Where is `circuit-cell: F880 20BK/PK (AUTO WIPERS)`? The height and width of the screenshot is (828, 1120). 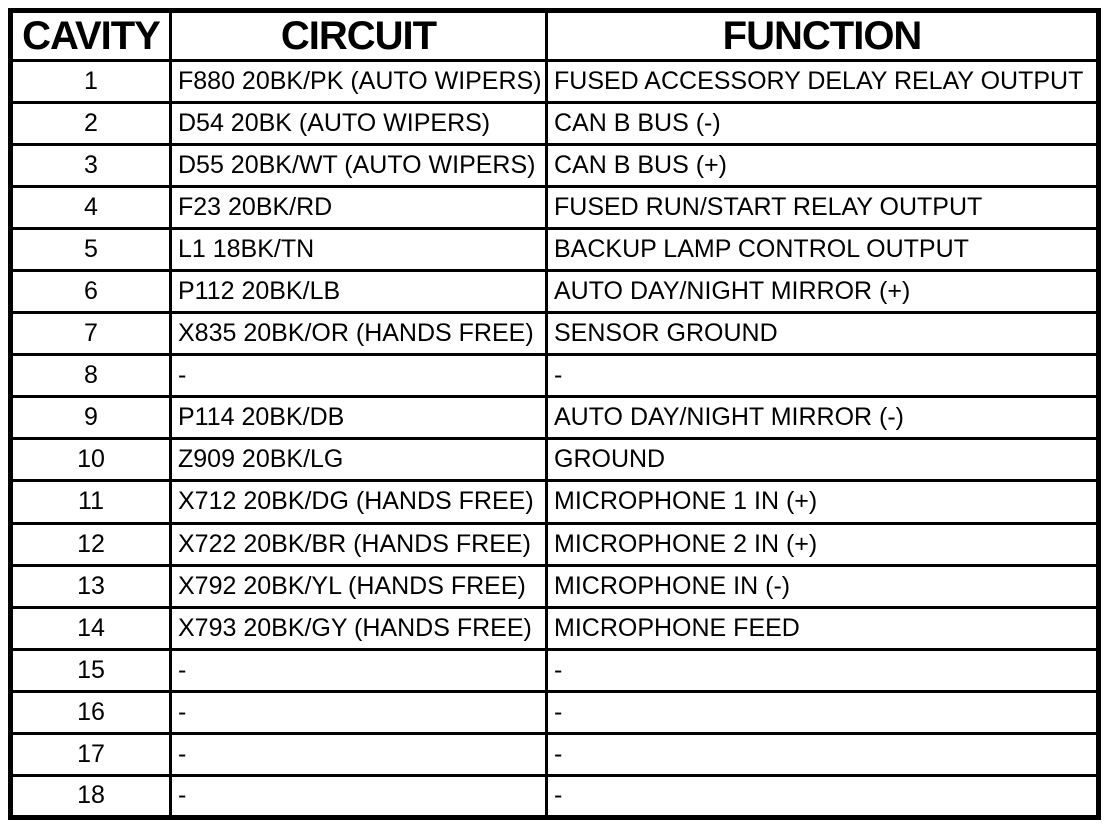
circuit-cell: F880 20BK/PK (AUTO WIPERS) is located at coordinates (358, 81).